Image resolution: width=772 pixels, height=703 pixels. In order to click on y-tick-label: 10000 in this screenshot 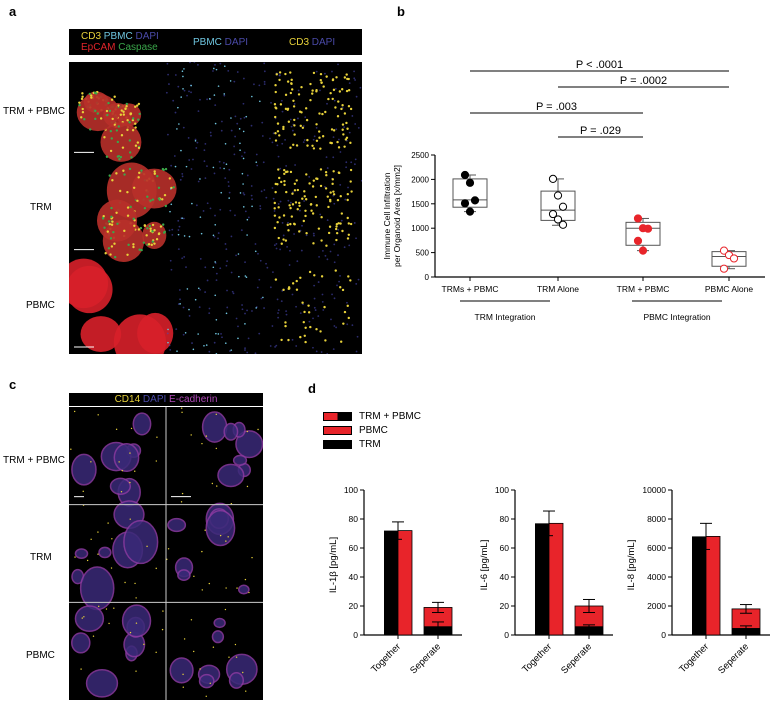, I will do `click(654, 490)`.